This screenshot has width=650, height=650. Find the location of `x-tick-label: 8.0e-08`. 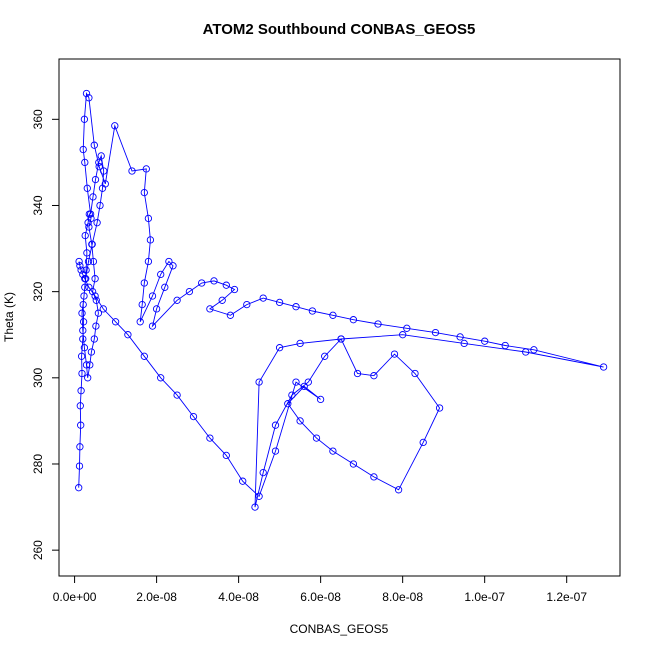

x-tick-label: 8.0e-08 is located at coordinates (402, 597).